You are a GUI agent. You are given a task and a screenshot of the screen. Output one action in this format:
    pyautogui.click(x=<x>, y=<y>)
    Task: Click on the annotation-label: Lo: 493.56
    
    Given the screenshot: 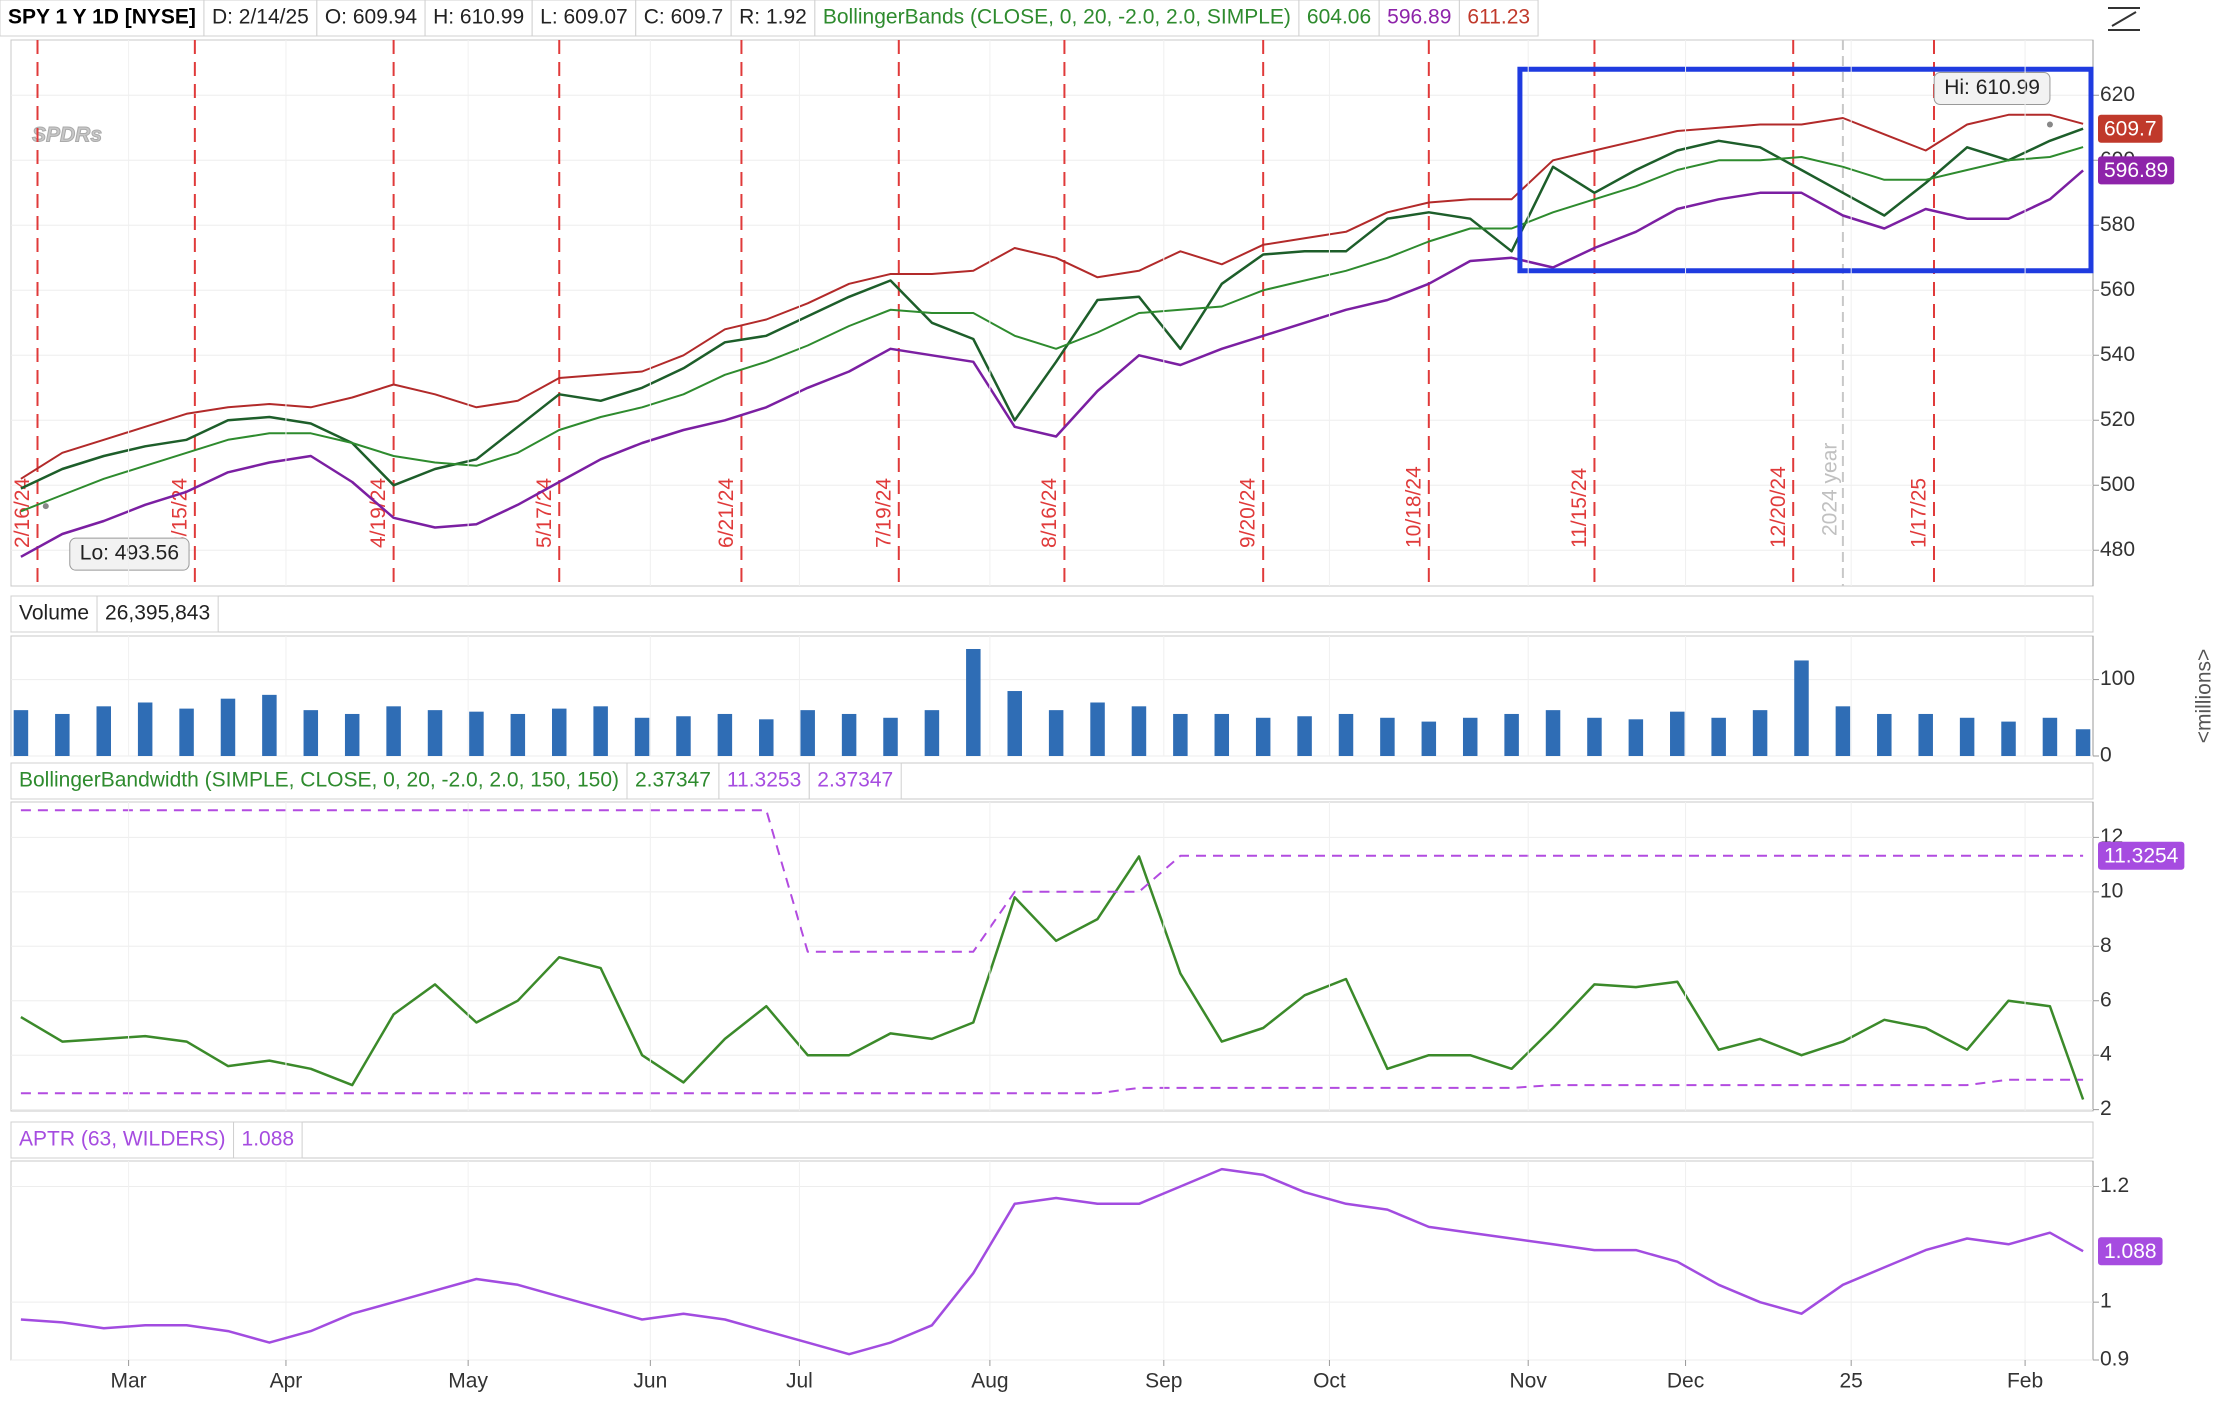 What is the action you would take?
    pyautogui.click(x=129, y=553)
    